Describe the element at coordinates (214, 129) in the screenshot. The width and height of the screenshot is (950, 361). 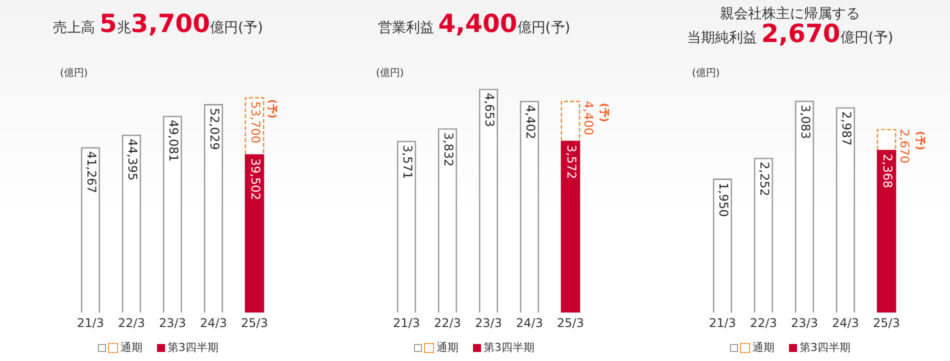
I see `data-label: 52,029` at that location.